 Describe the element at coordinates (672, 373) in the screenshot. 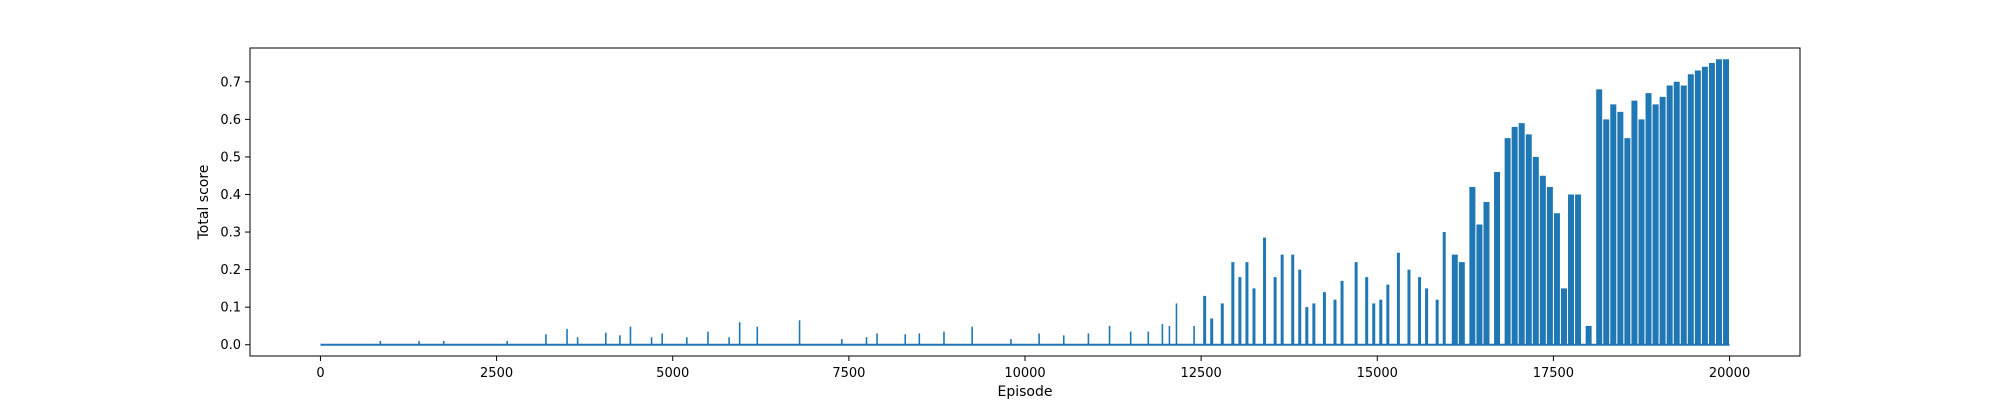

I see `x-tick-label: 5000` at that location.